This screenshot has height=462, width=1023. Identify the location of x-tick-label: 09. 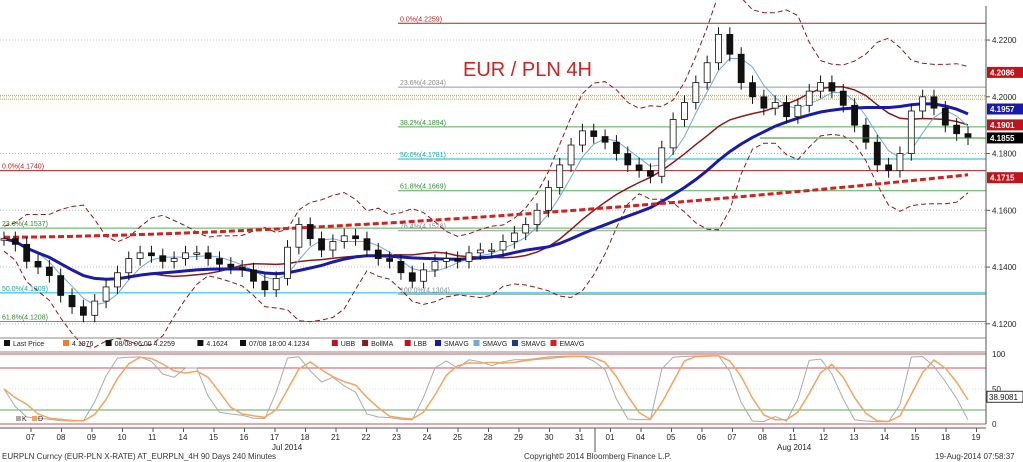
(91, 437).